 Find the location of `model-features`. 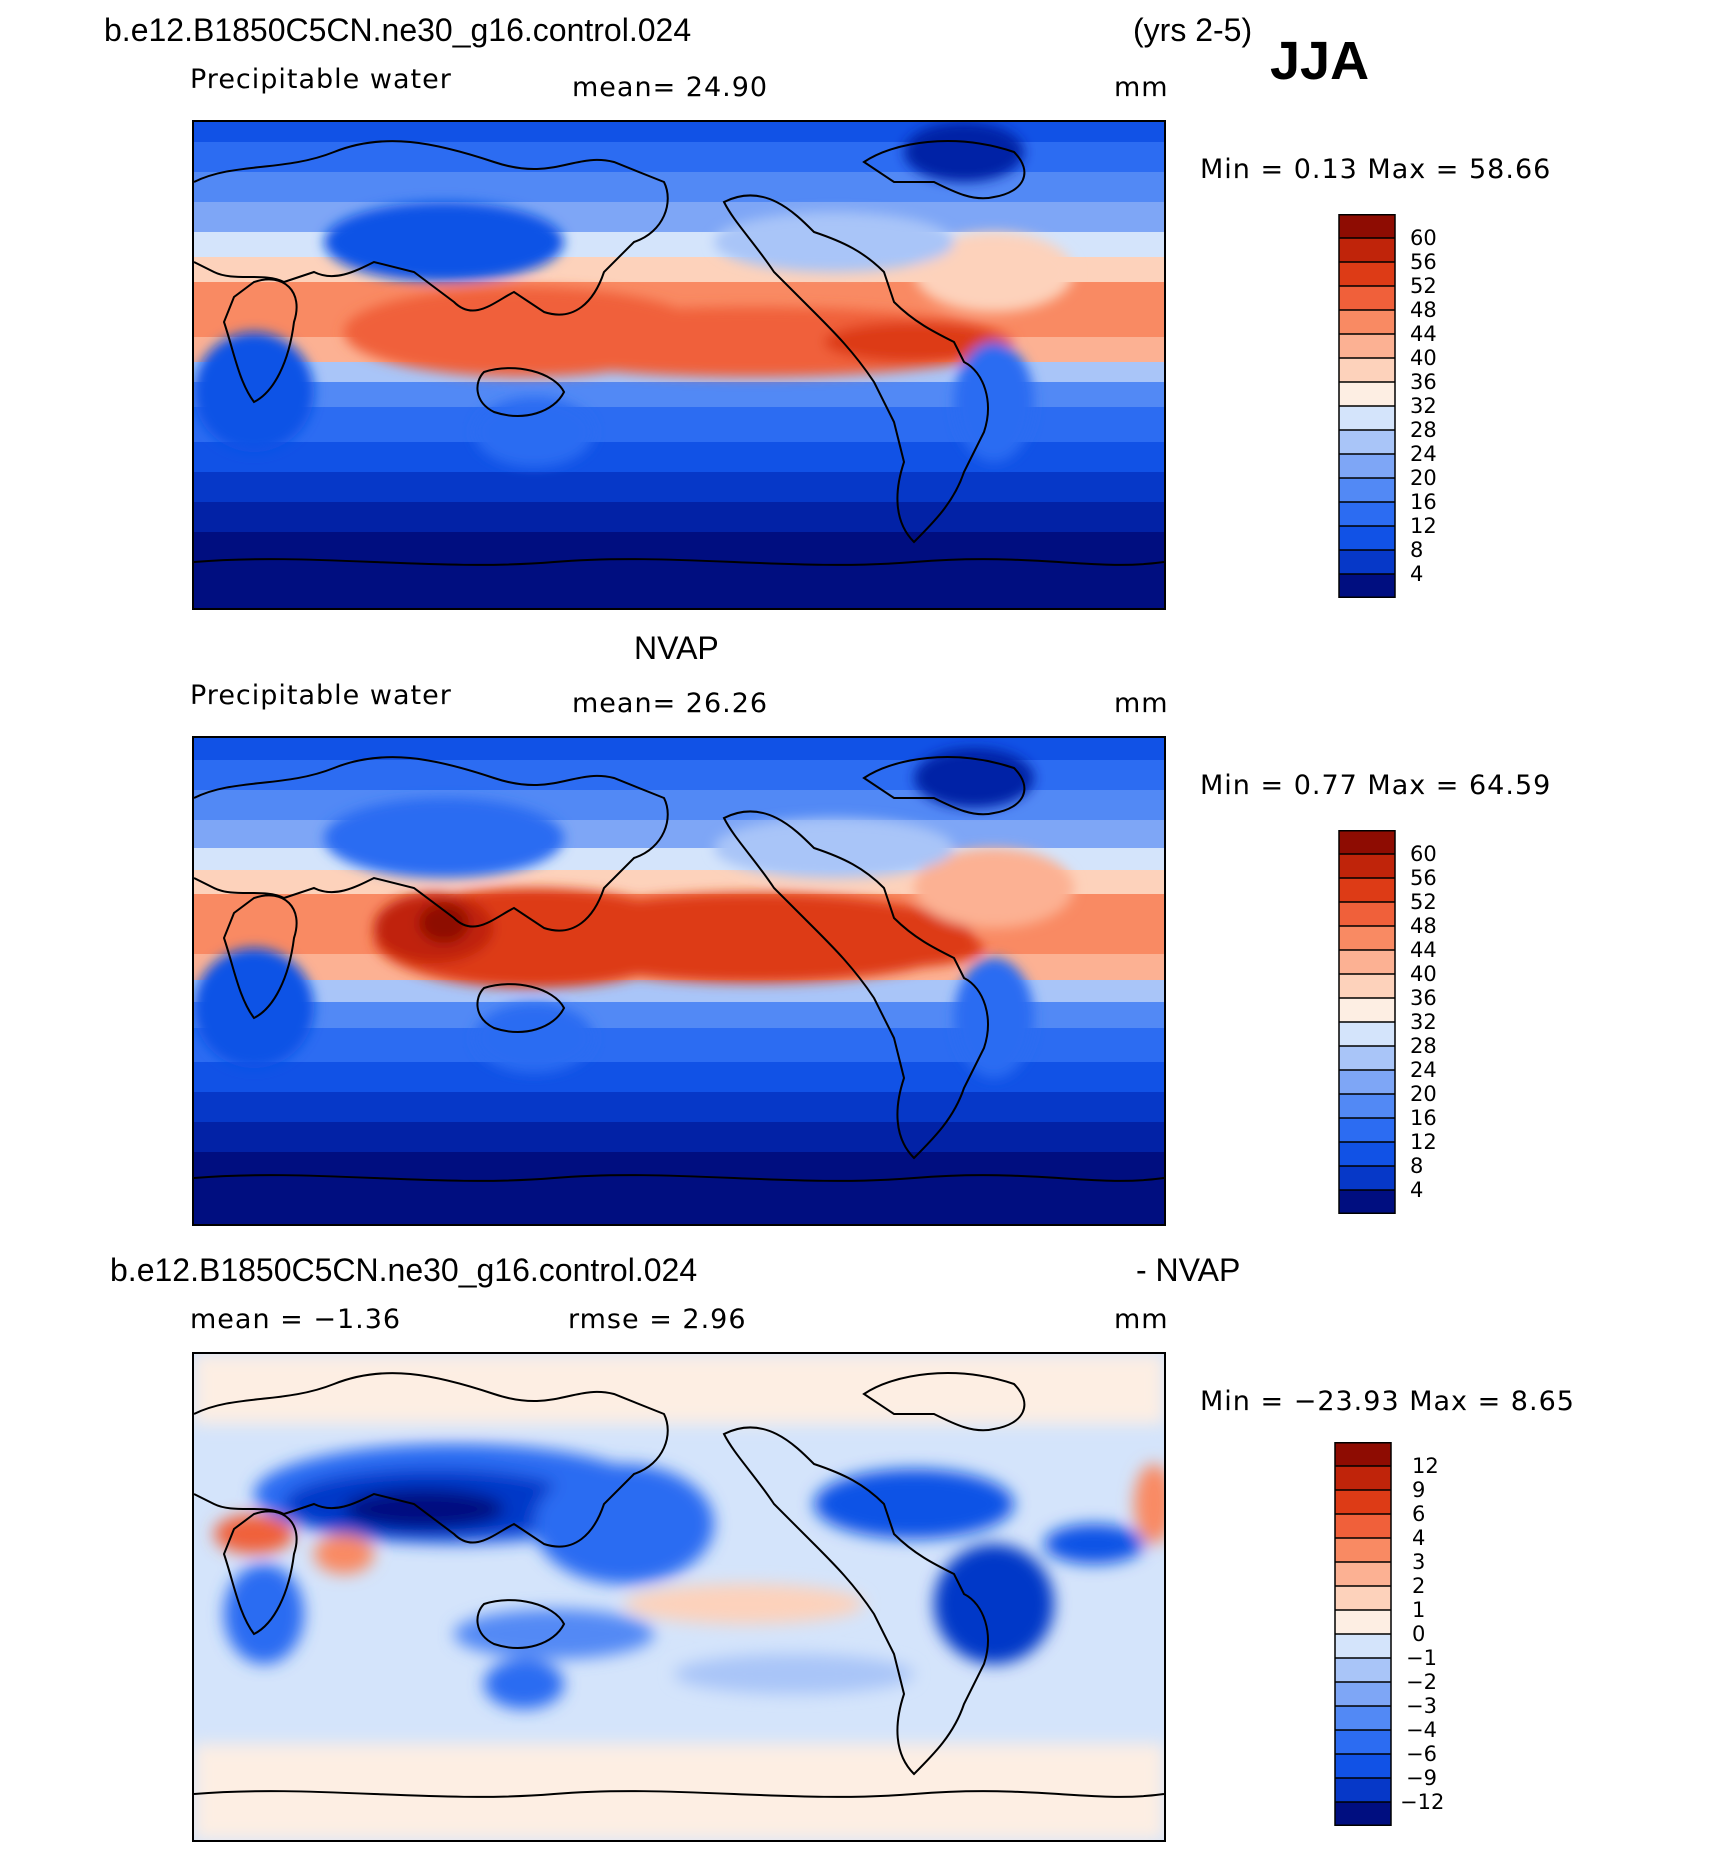

model-features is located at coordinates (634, 294).